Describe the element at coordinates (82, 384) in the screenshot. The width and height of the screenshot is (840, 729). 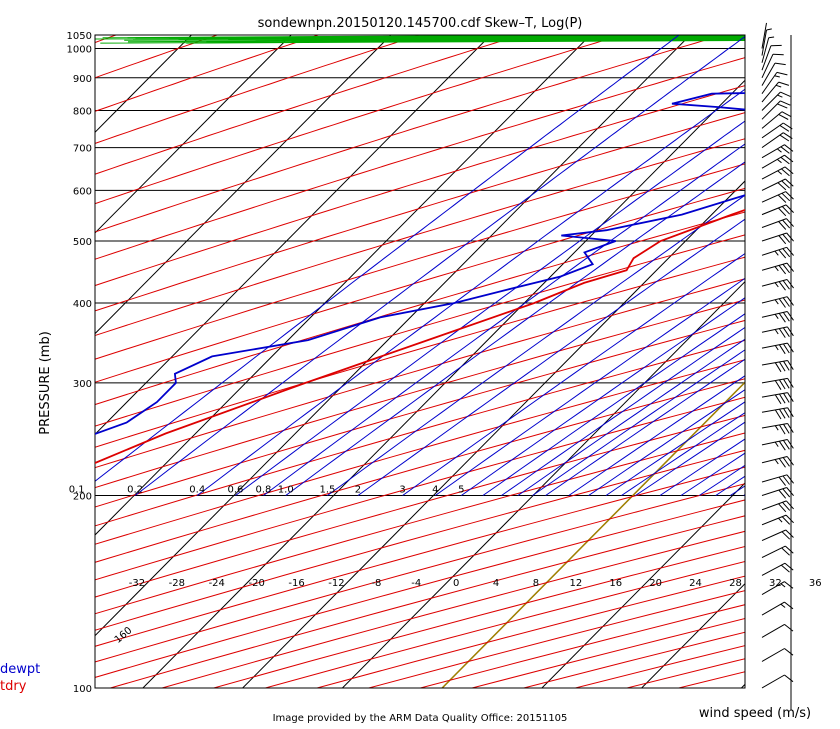
I see `pressure-tick-label: 300` at that location.